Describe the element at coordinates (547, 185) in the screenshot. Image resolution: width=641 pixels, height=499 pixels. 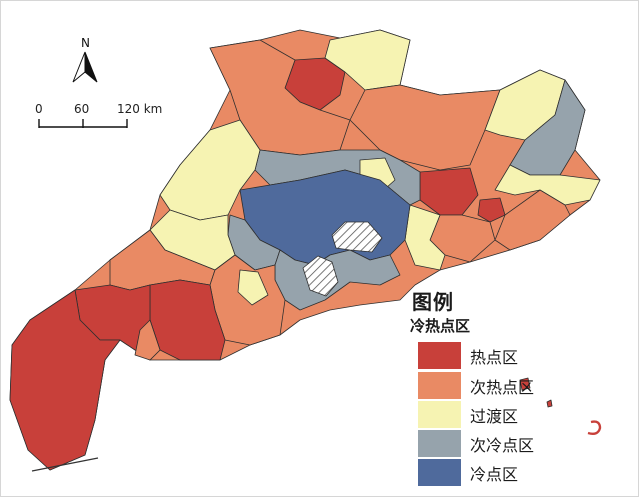
I see `region-transition-east` at that location.